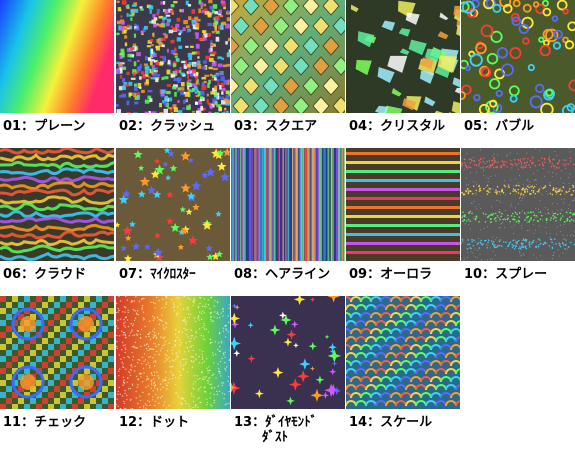  What do you see at coordinates (403, 56) in the screenshot?
I see `crystal-shard-swatch` at bounding box center [403, 56].